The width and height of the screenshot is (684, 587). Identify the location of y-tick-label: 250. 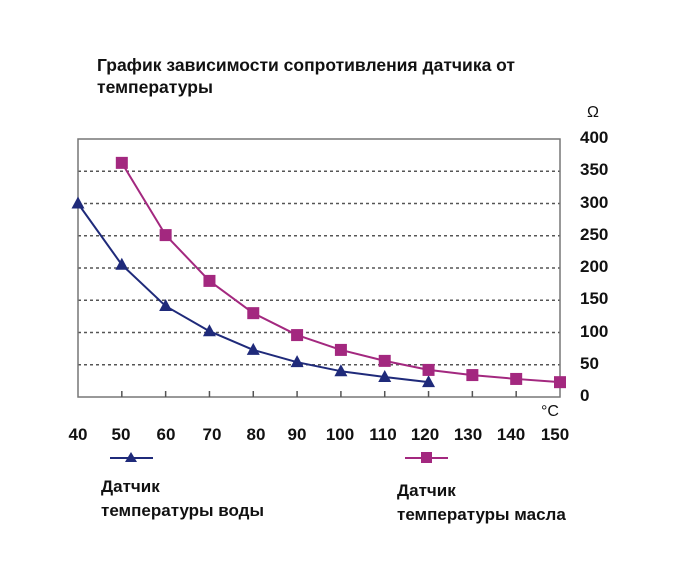
(594, 234).